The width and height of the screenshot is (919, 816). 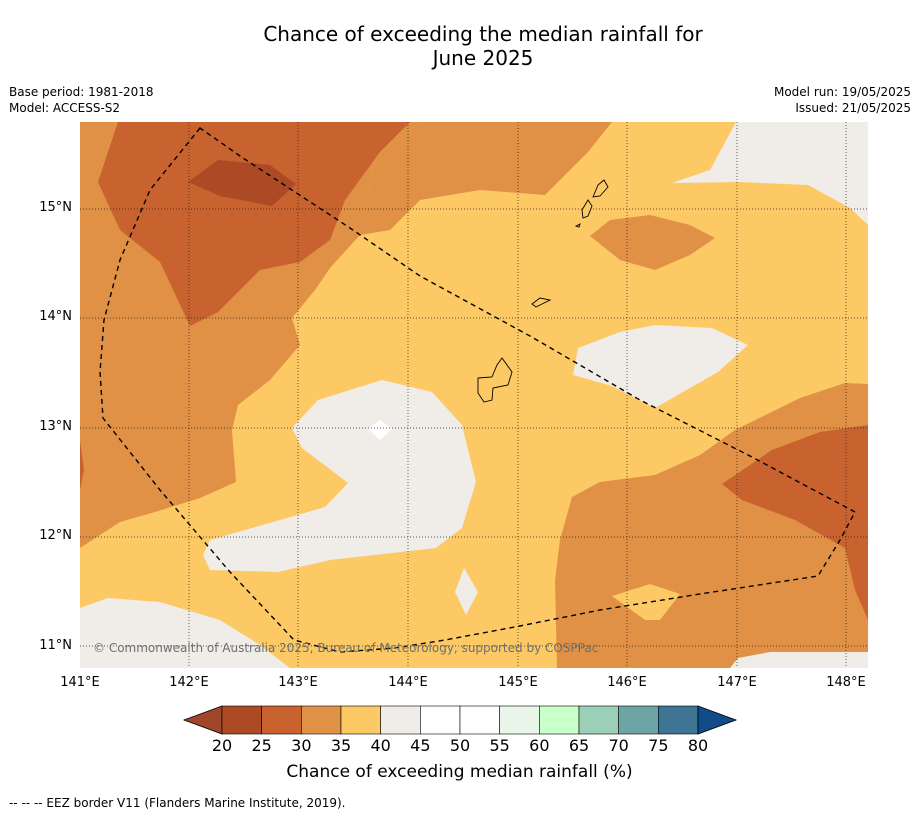 What do you see at coordinates (55, 535) in the screenshot?
I see `lat-label-12n: 12°N` at bounding box center [55, 535].